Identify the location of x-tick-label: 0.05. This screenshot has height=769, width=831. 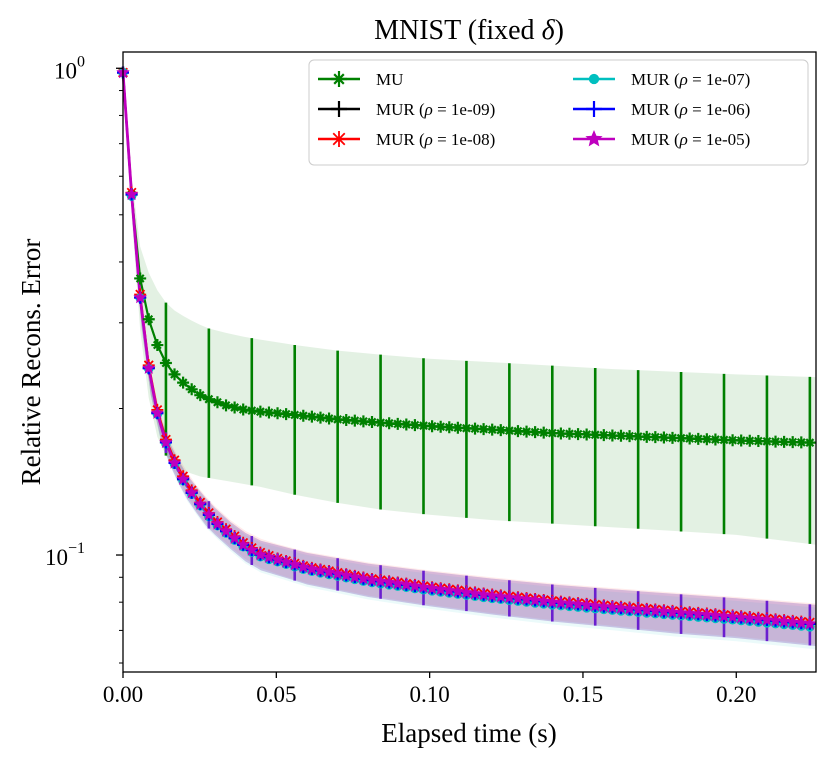
(276, 694).